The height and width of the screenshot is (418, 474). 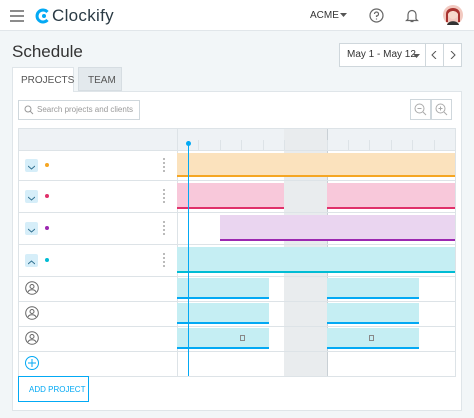 I want to click on logo-text: Clockify, so click(x=83, y=15).